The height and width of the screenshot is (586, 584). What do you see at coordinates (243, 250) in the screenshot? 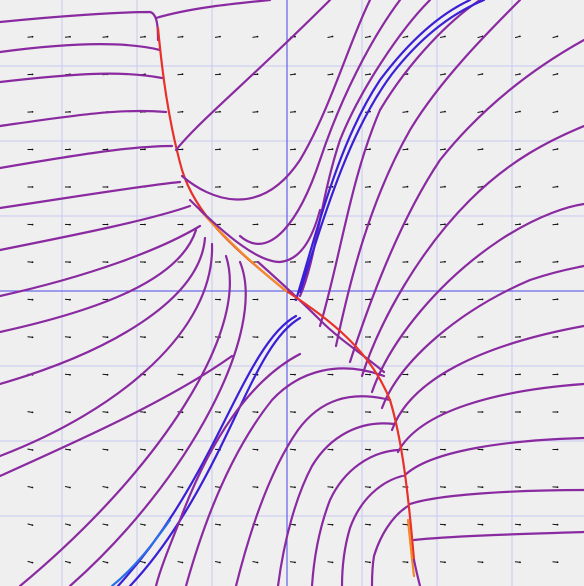
I see `streamline-ridge-upper-peak` at bounding box center [243, 250].